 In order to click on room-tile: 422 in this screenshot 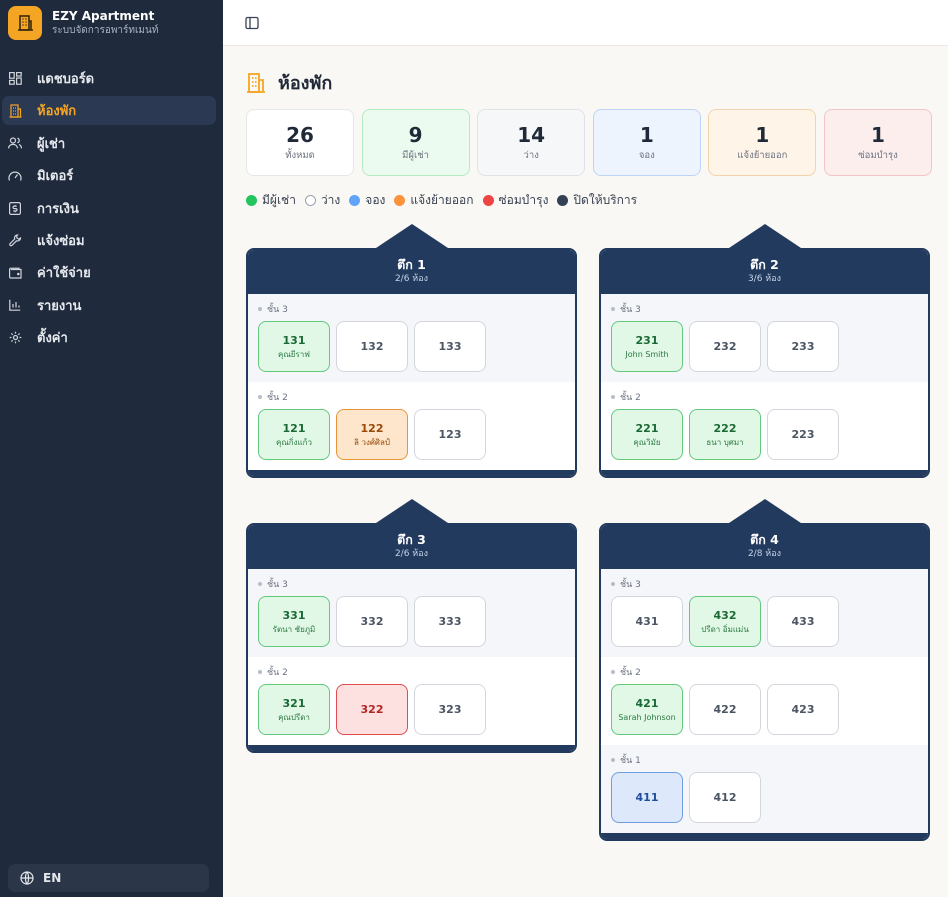, I will do `click(725, 709)`.